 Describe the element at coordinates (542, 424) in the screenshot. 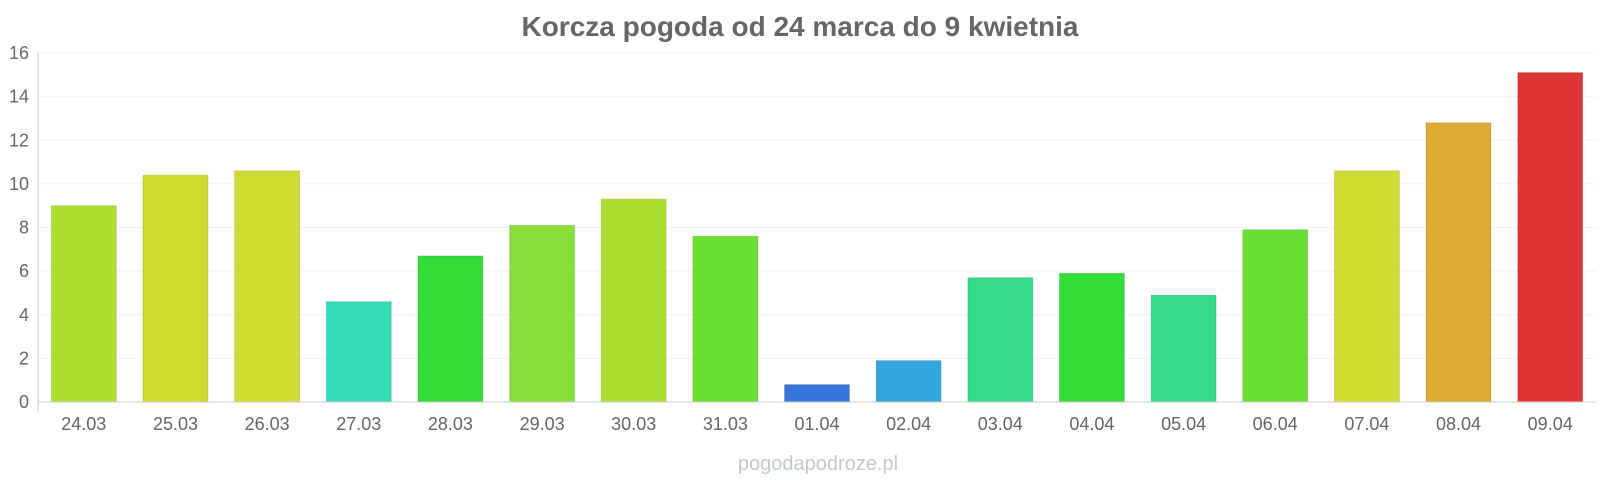

I see `x-tick-label: 29.03` at that location.